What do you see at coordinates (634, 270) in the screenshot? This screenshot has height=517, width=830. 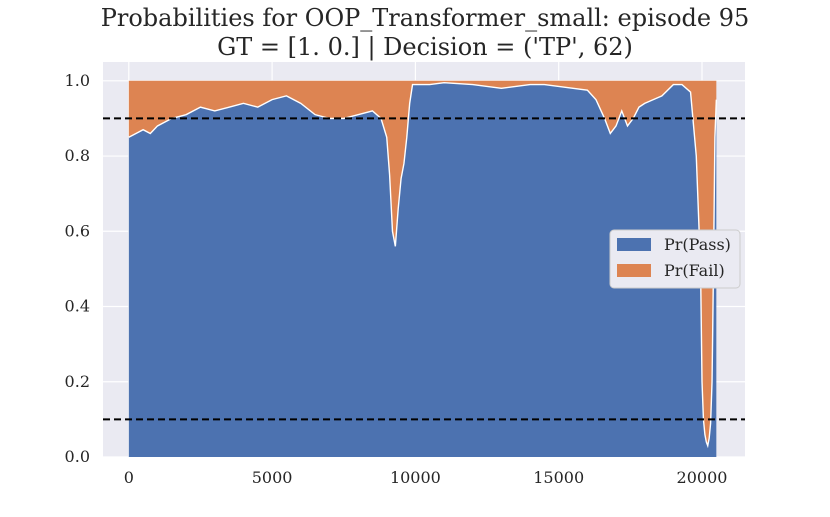 I see `legend-fail-swatch` at bounding box center [634, 270].